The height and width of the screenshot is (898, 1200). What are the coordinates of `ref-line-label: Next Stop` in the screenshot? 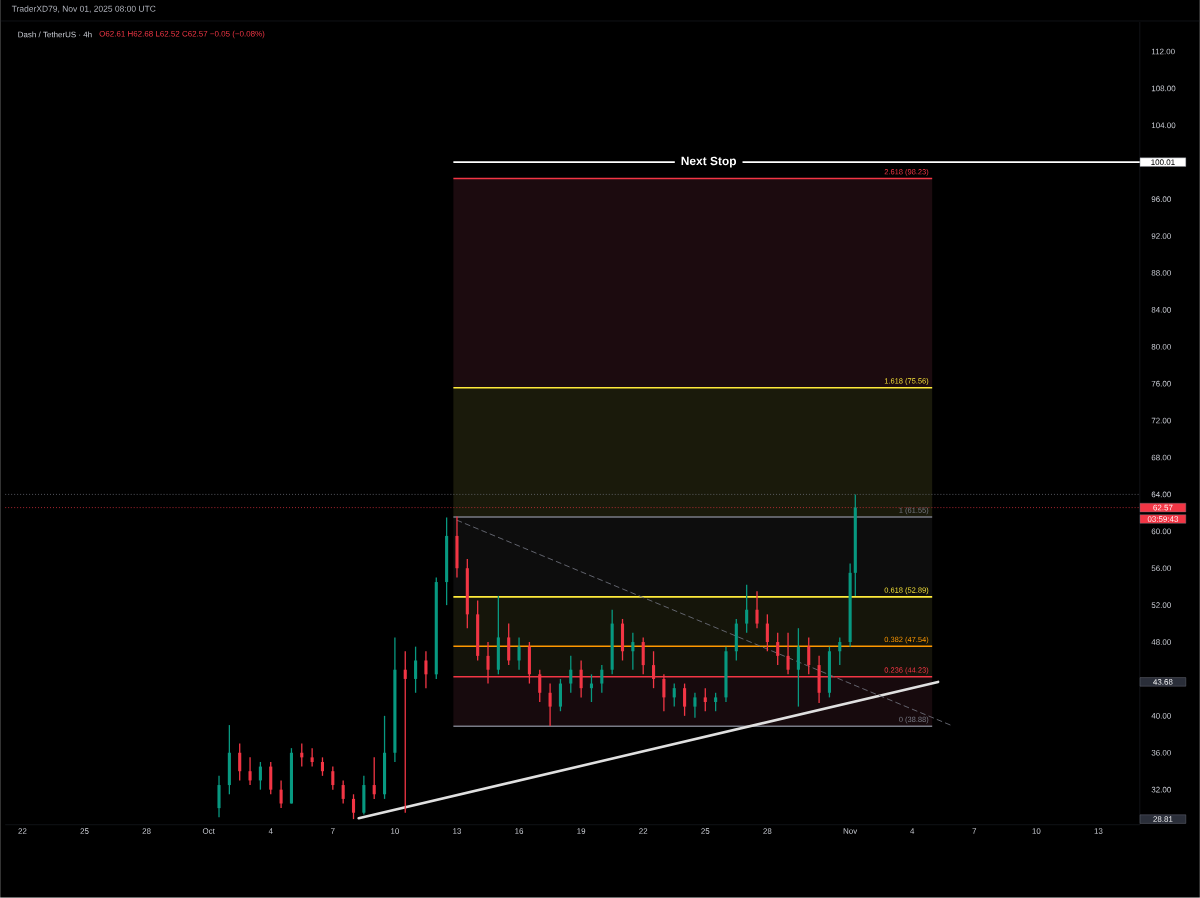 It's located at (709, 162).